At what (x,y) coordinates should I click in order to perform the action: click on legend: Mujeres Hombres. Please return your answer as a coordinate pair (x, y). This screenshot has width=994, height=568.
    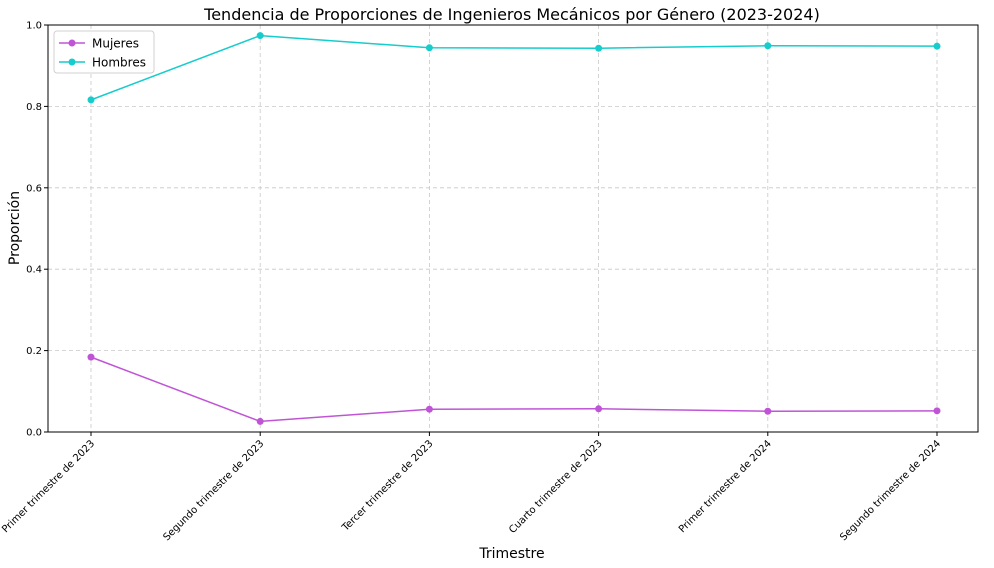
    Looking at the image, I should click on (104, 52).